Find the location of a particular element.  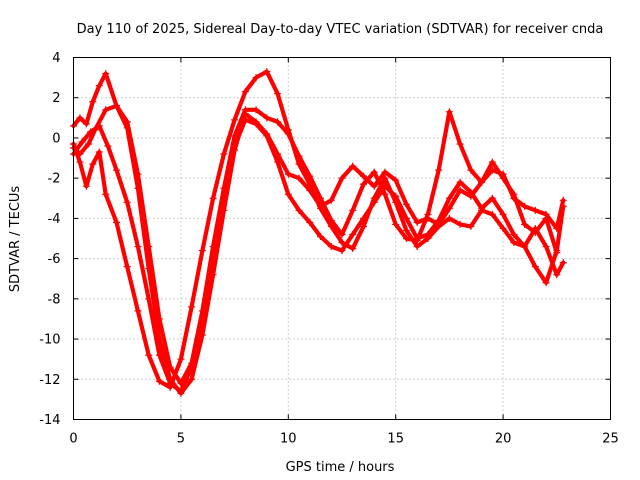

x-tick-label: 15 is located at coordinates (395, 439).